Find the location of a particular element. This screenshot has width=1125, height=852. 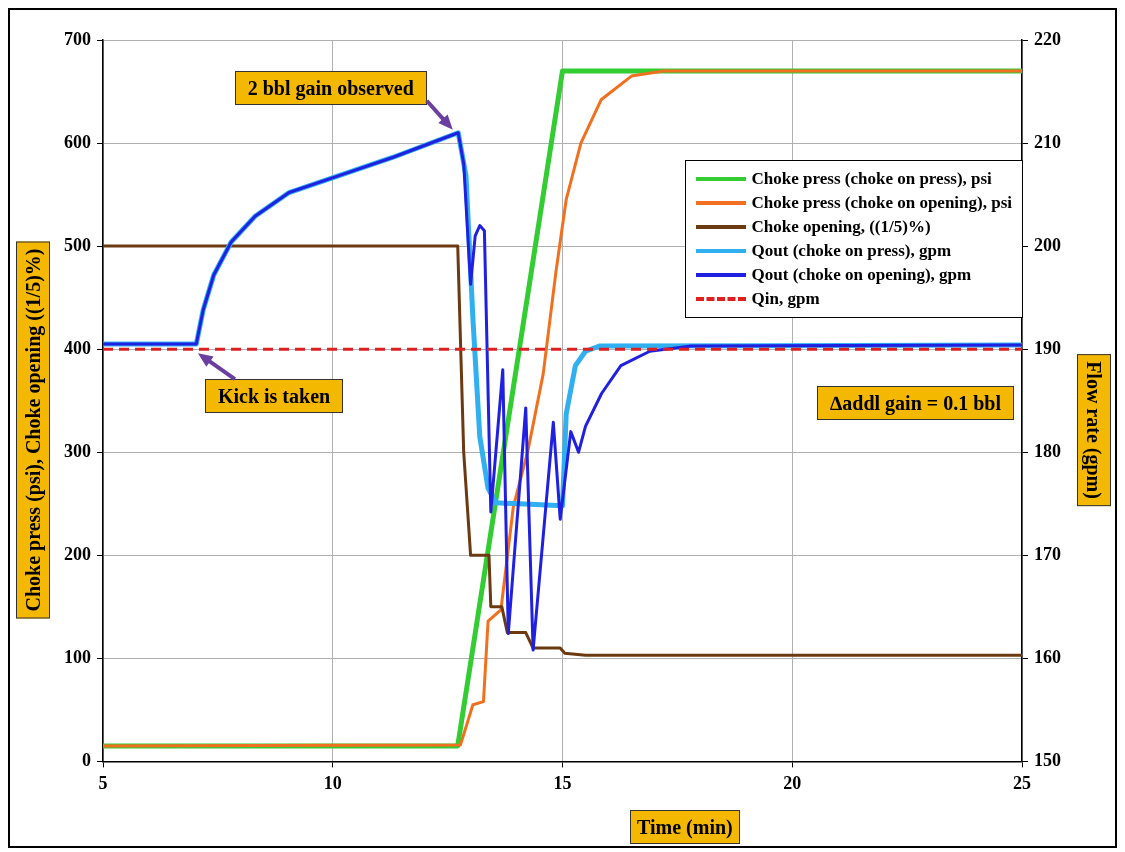

x-tick-label: 20 is located at coordinates (792, 782).